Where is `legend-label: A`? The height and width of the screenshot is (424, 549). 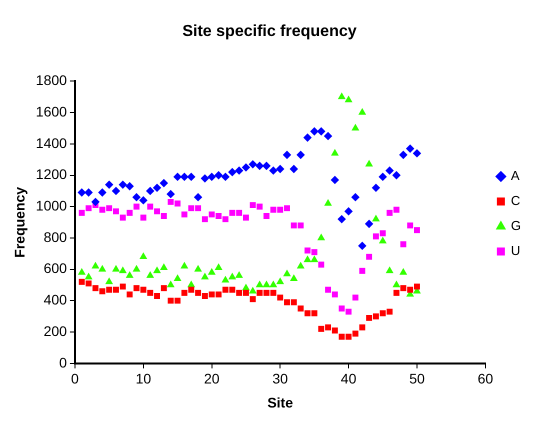 legend-label: A is located at coordinates (515, 176).